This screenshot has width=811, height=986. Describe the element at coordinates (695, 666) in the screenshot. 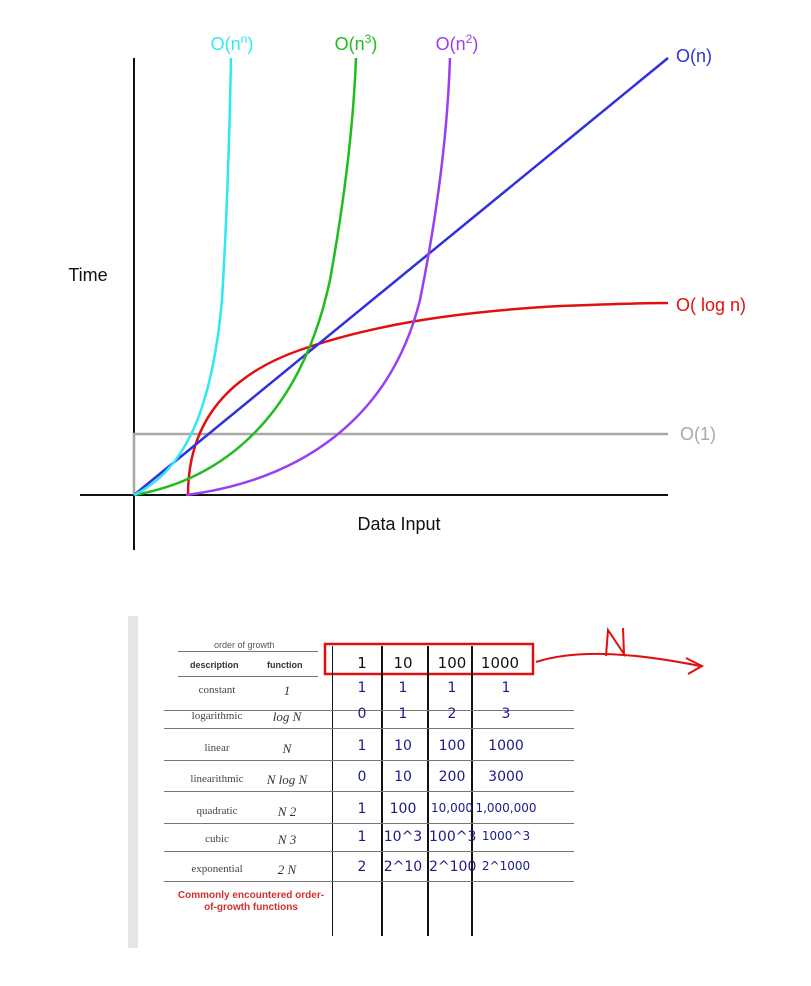

I see `arrow-head-icon` at that location.